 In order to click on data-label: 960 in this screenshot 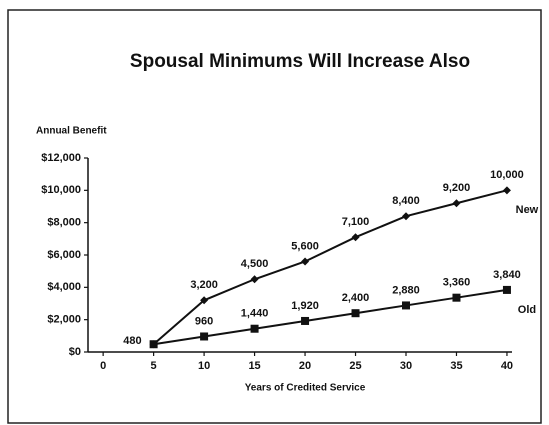, I will do `click(204, 321)`.